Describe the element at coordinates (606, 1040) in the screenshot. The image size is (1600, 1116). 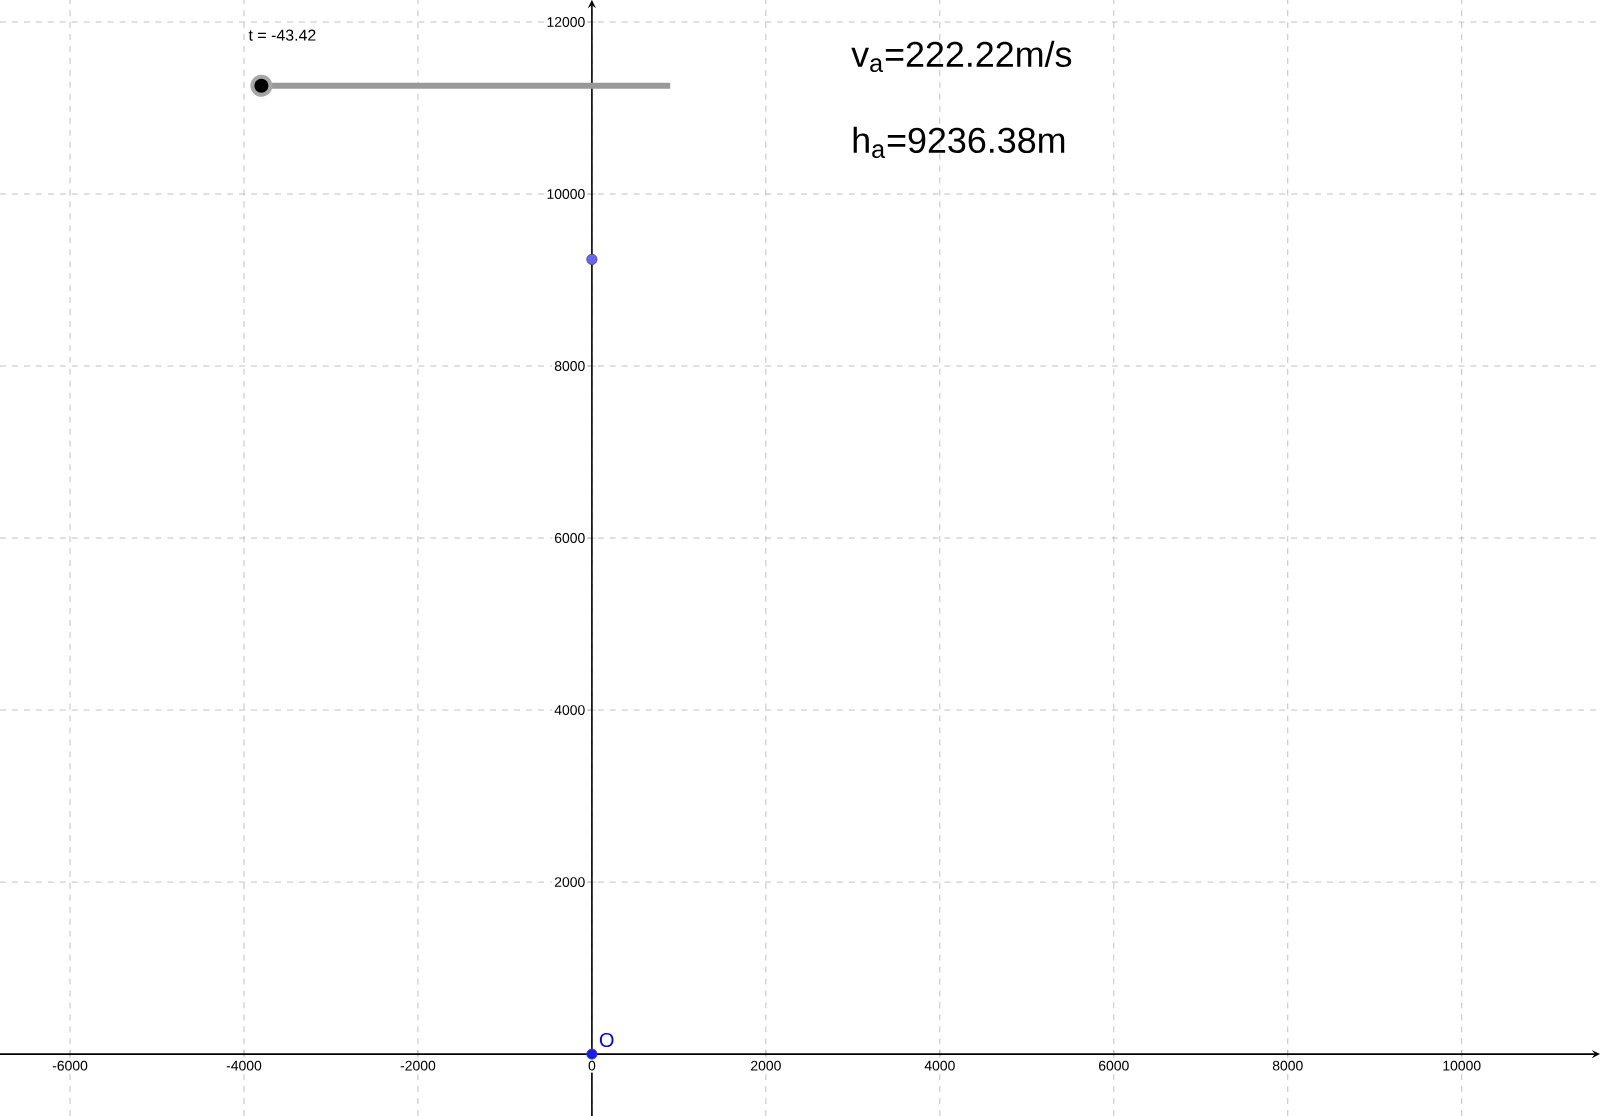
I see `annotation: O` at that location.